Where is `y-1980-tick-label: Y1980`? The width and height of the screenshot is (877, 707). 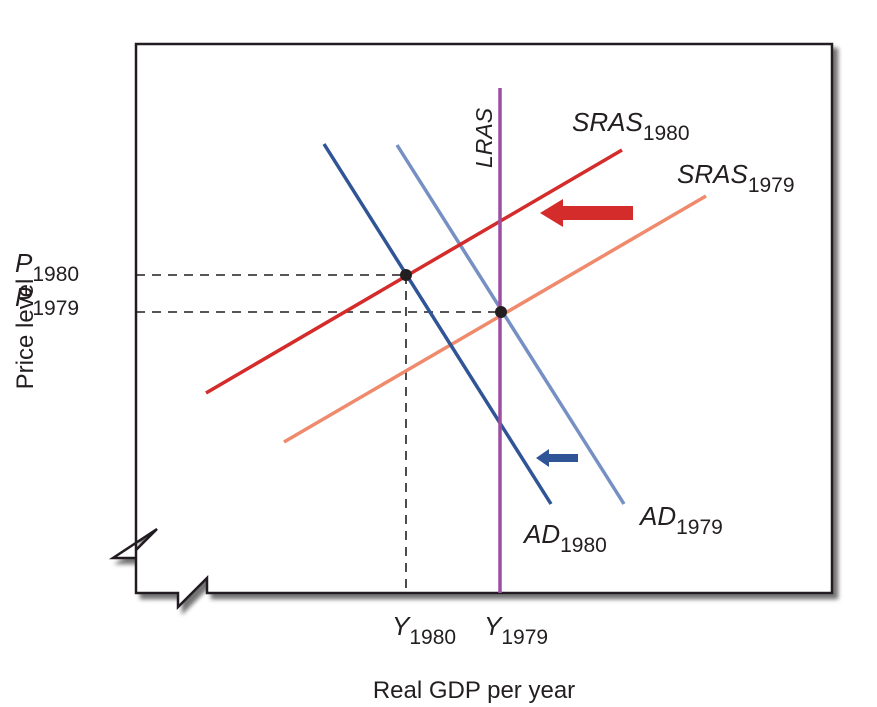 y-1980-tick-label: Y1980 is located at coordinates (424, 630).